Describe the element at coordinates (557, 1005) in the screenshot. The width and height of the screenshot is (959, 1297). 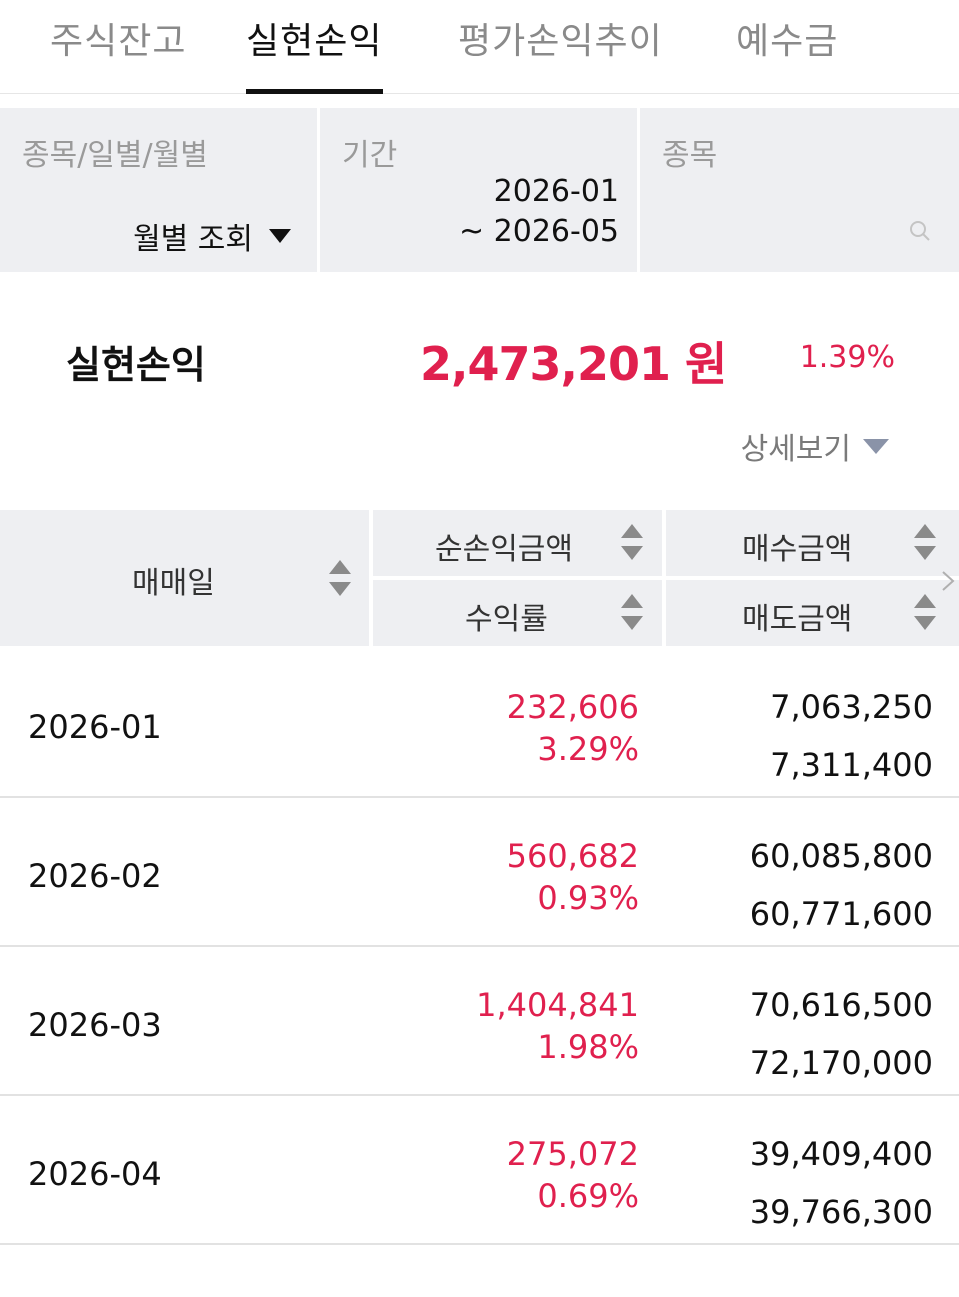
I see `row-net-profit: 1,404,841` at that location.